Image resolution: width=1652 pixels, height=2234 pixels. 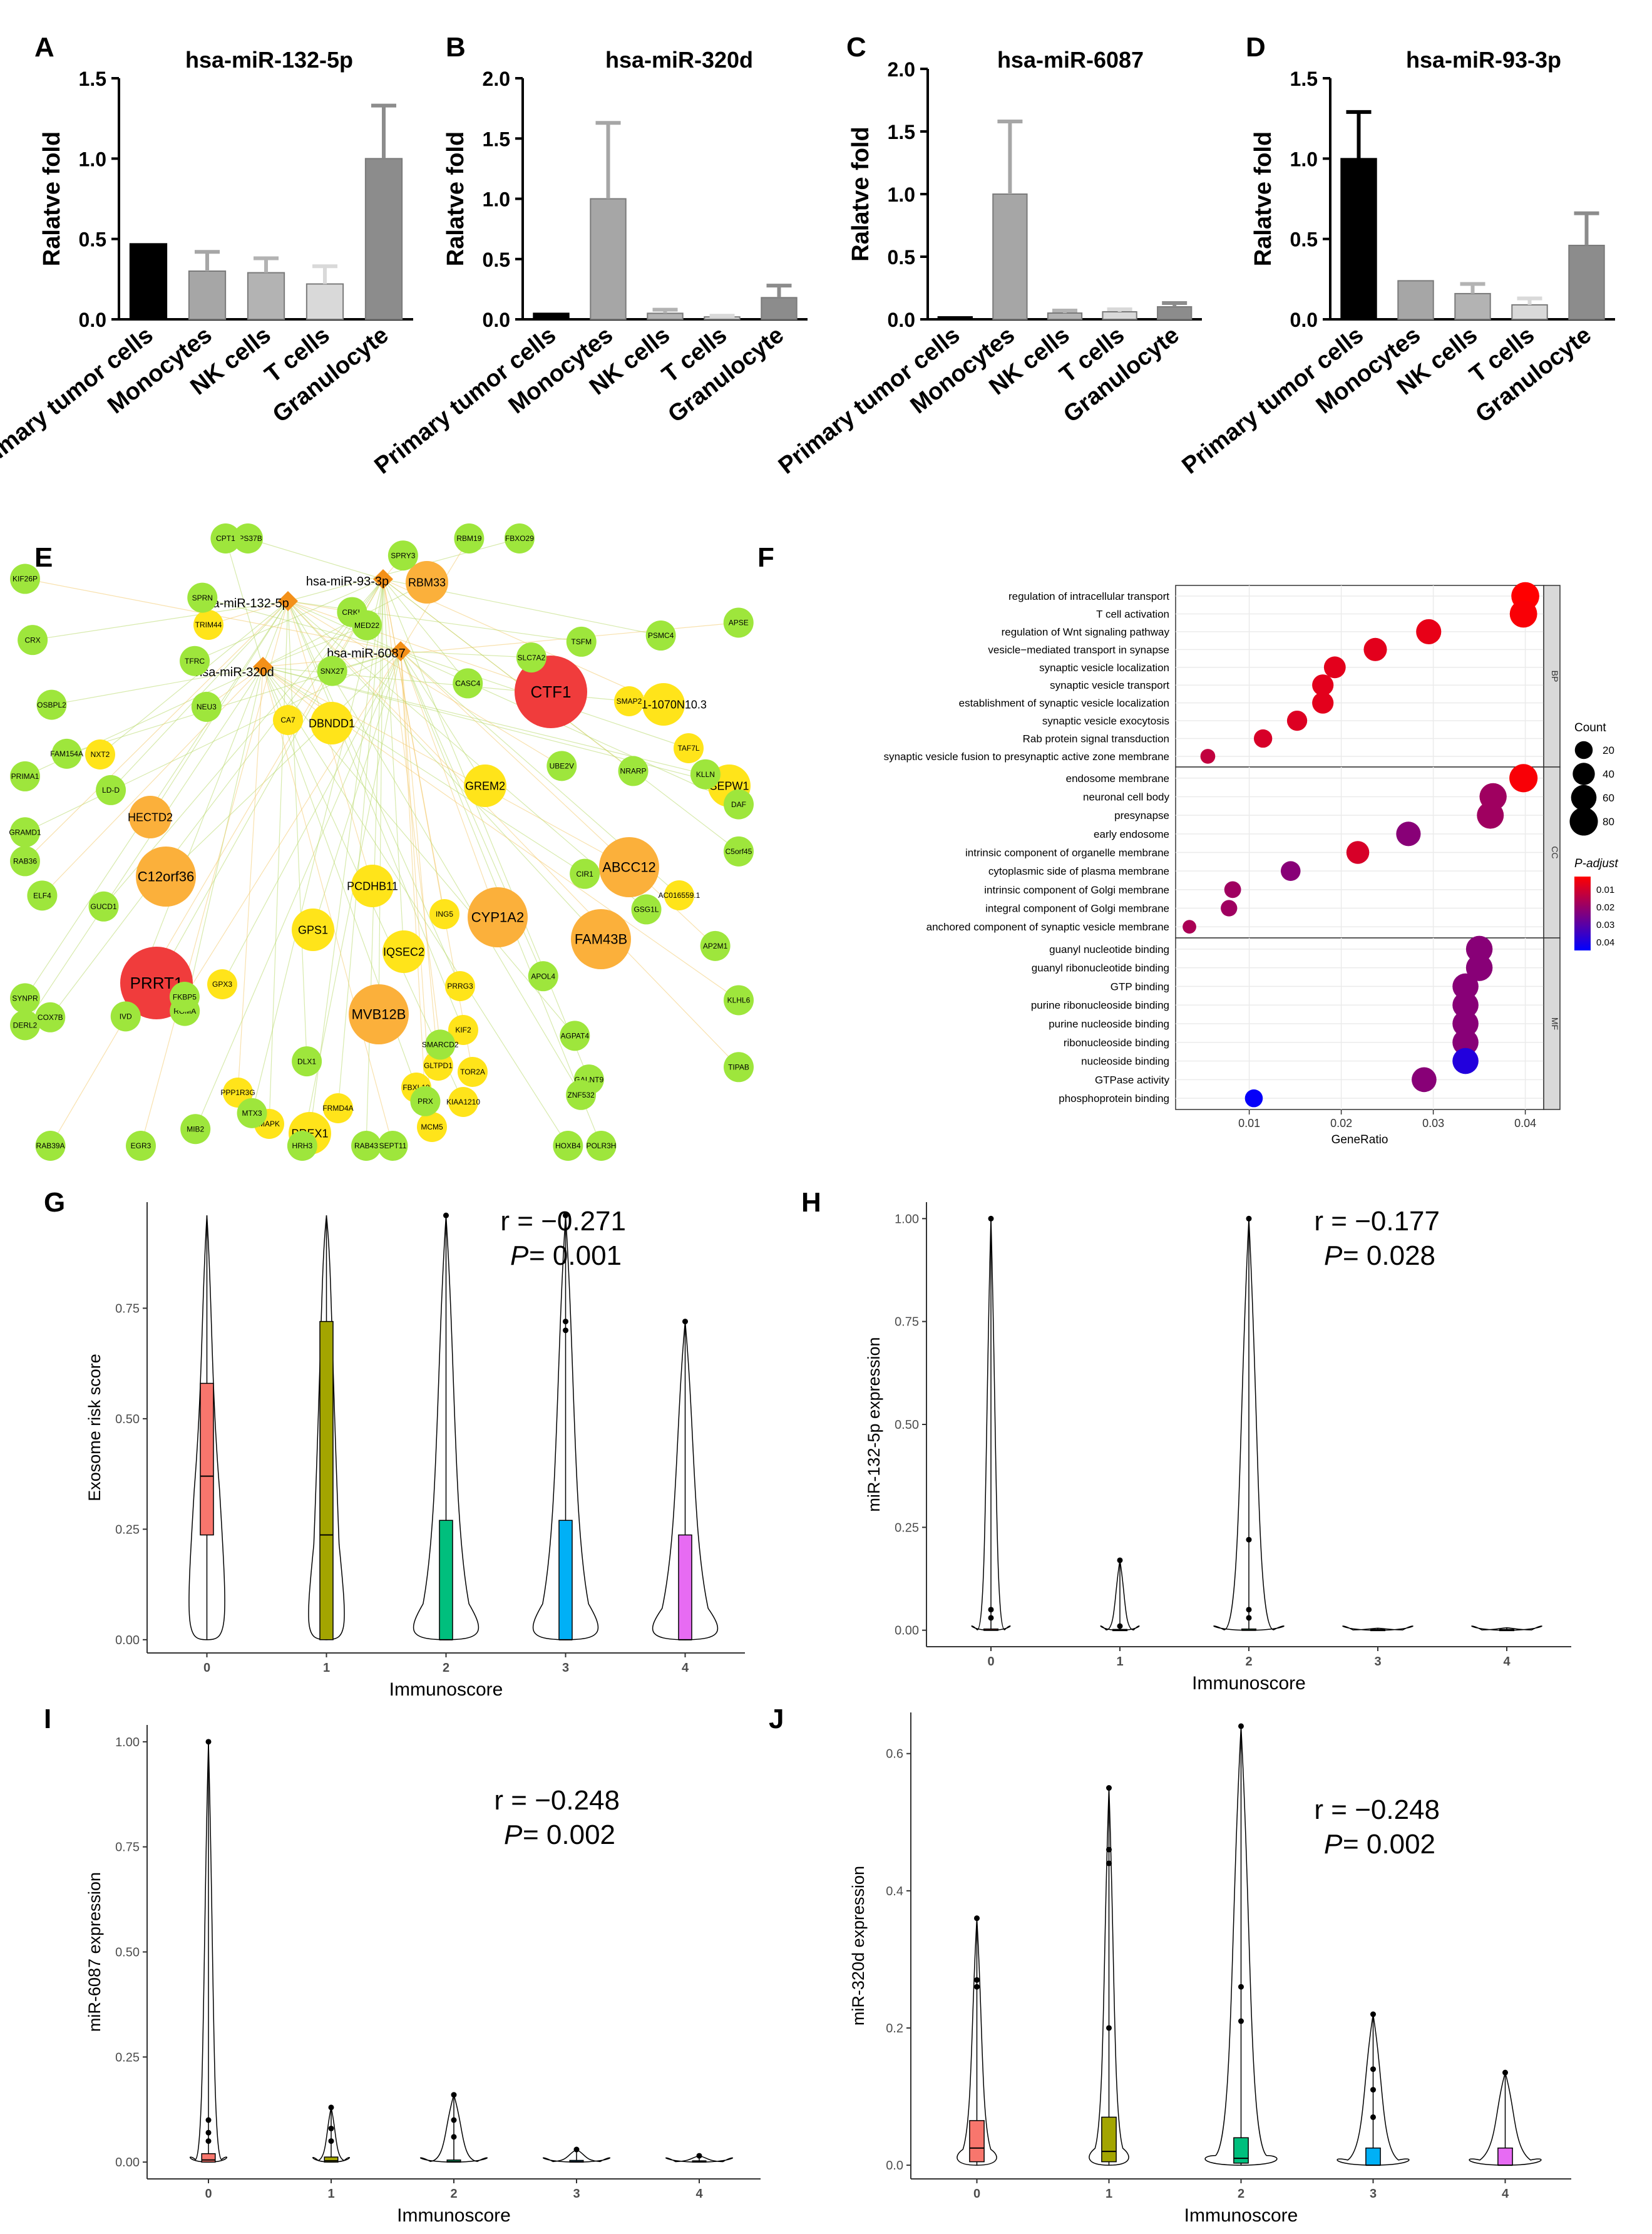 I want to click on facet-strip, so click(x=1552, y=676).